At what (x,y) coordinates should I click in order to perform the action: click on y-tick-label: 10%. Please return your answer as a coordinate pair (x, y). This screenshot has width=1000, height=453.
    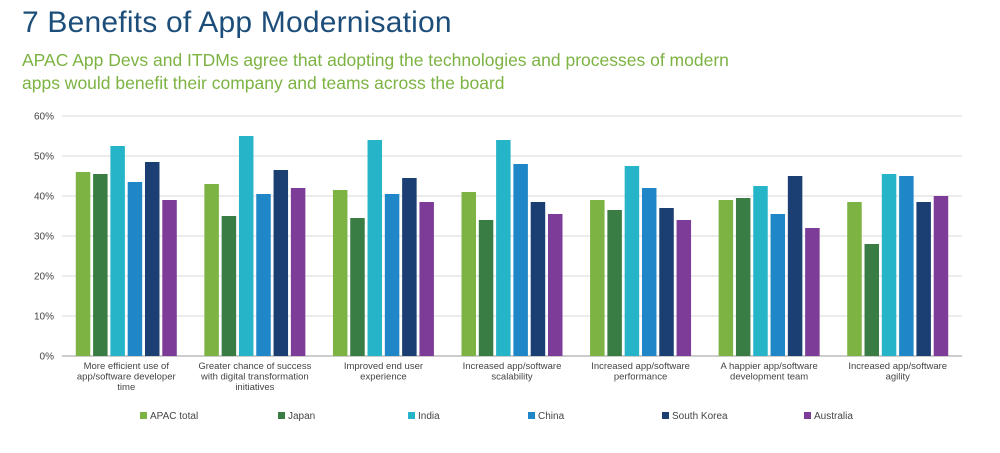
    Looking at the image, I should click on (44, 317).